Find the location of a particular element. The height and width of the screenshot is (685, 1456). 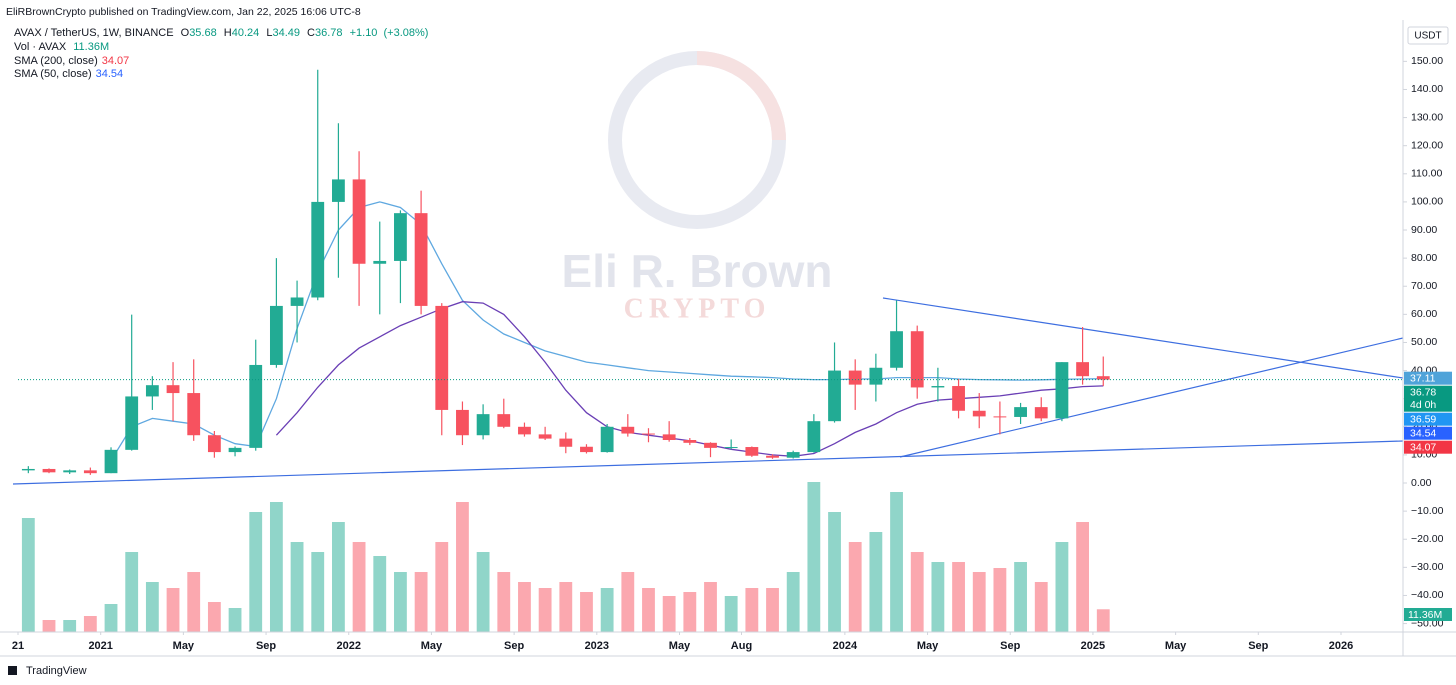

price-tag-countdown: 4d 0h is located at coordinates (1423, 405).